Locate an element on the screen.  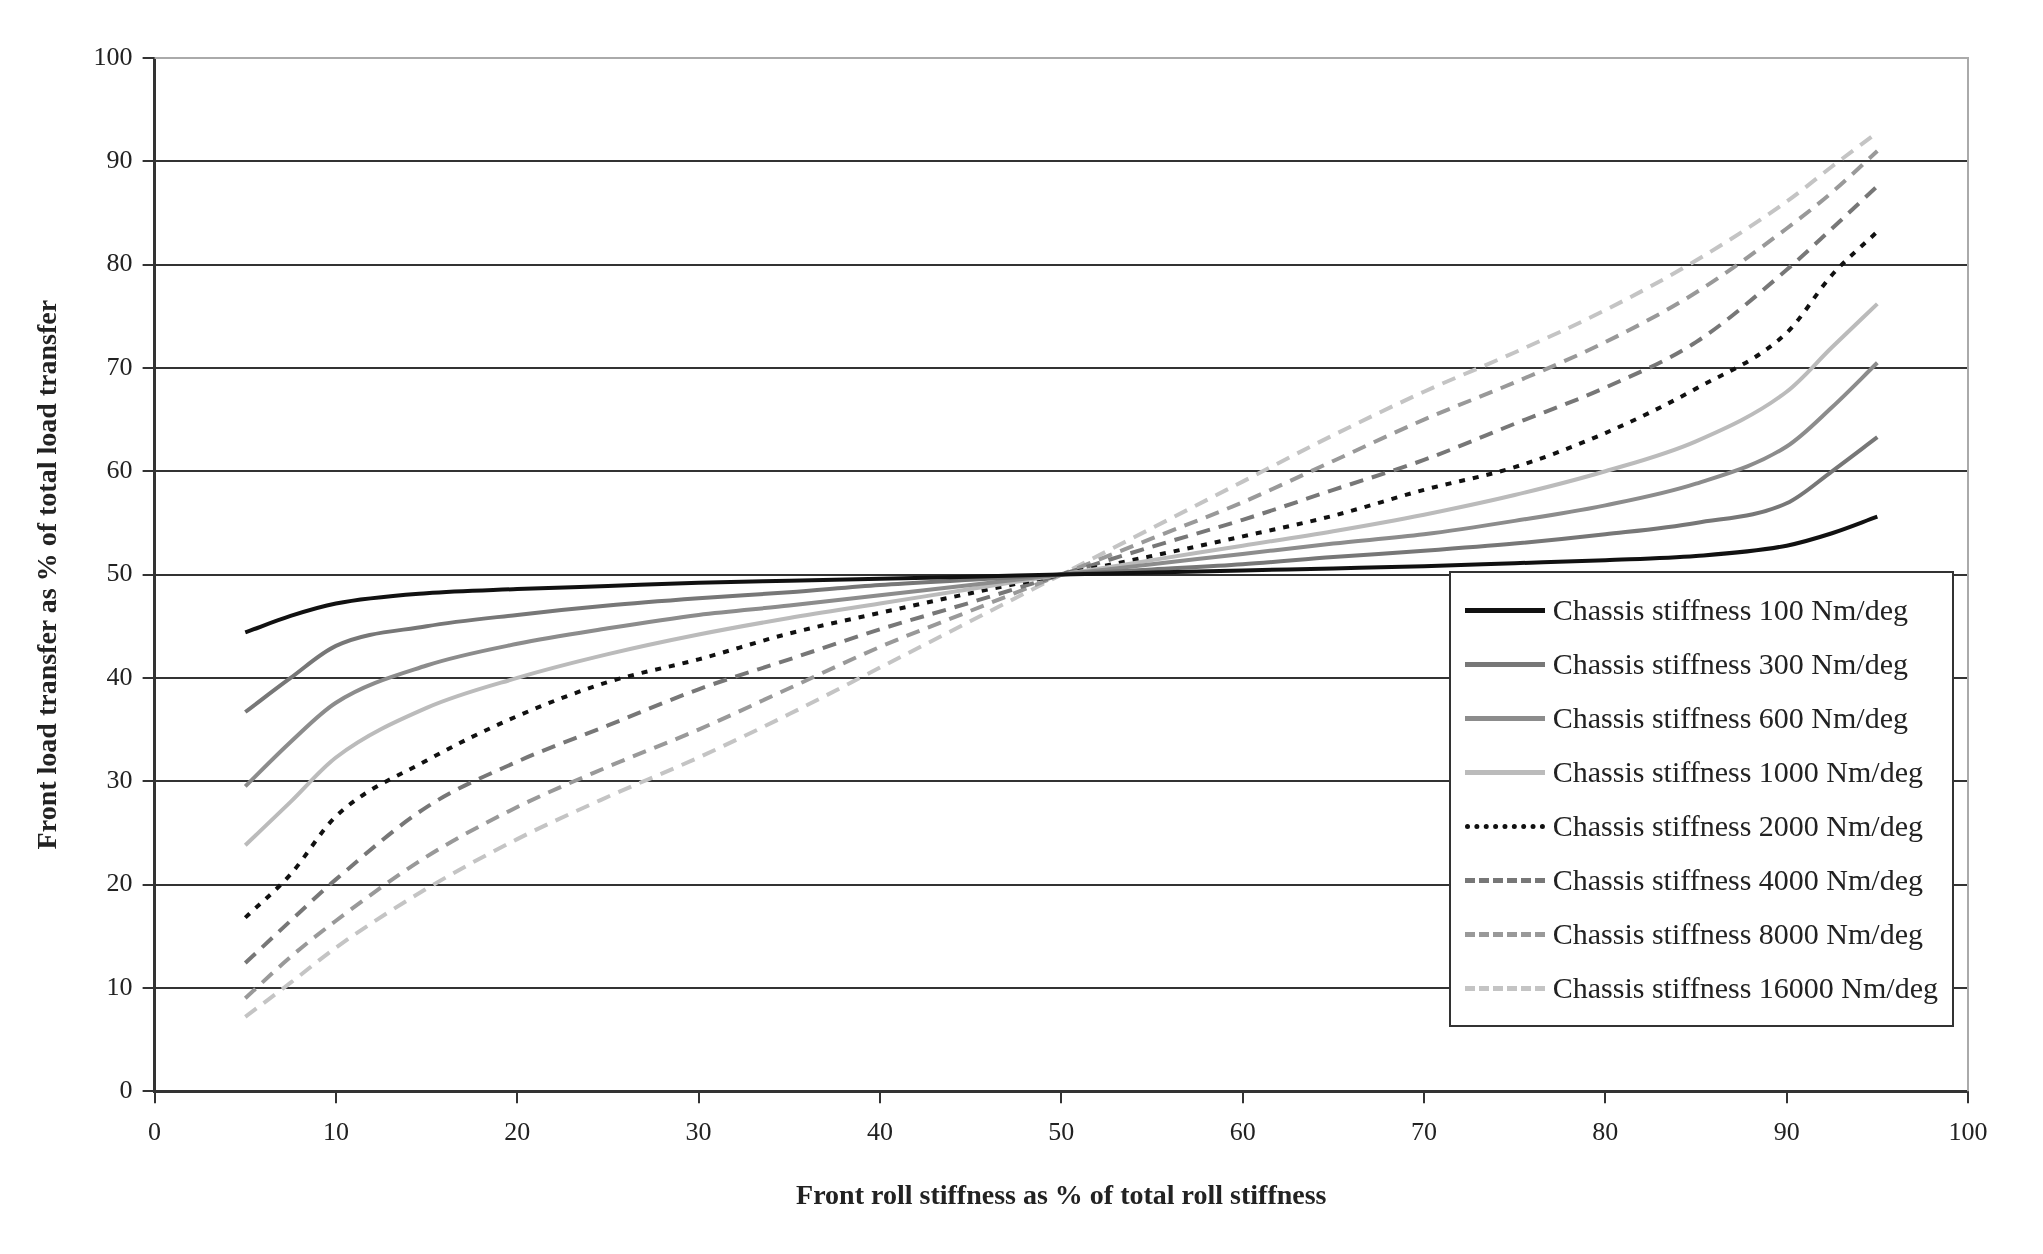
y-tick-label: 70 is located at coordinates (119, 366).